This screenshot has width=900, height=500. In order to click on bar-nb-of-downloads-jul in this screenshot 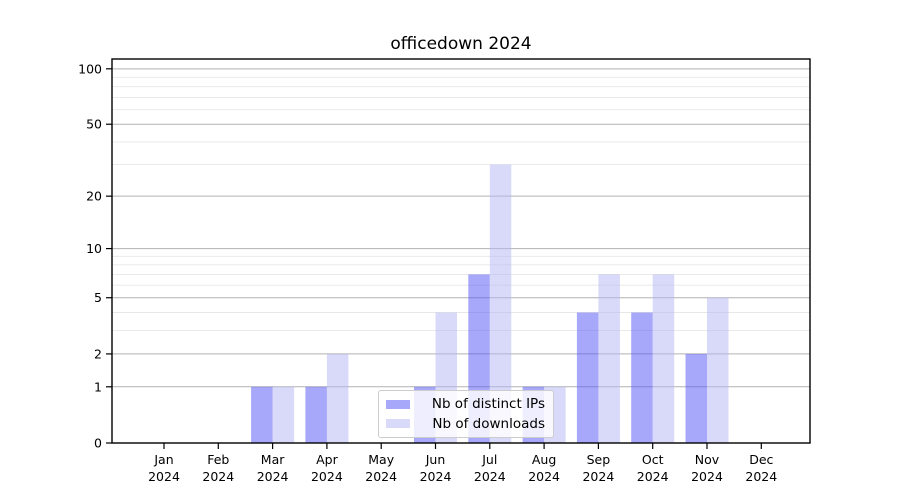, I will do `click(500, 304)`.